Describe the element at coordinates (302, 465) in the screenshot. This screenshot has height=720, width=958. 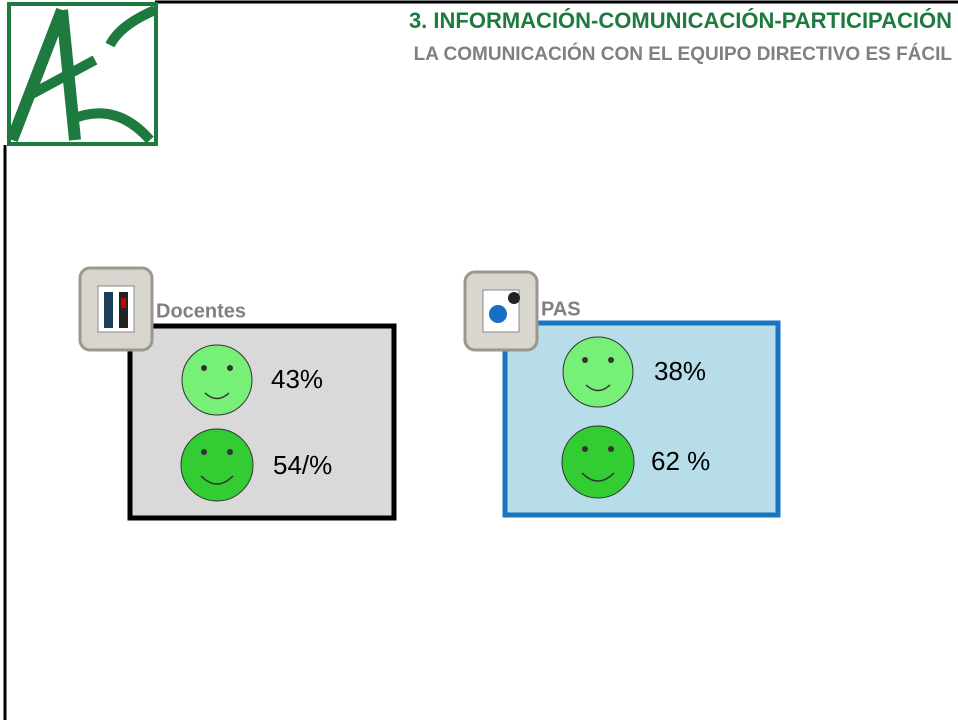
I see `percent: 54/%` at that location.